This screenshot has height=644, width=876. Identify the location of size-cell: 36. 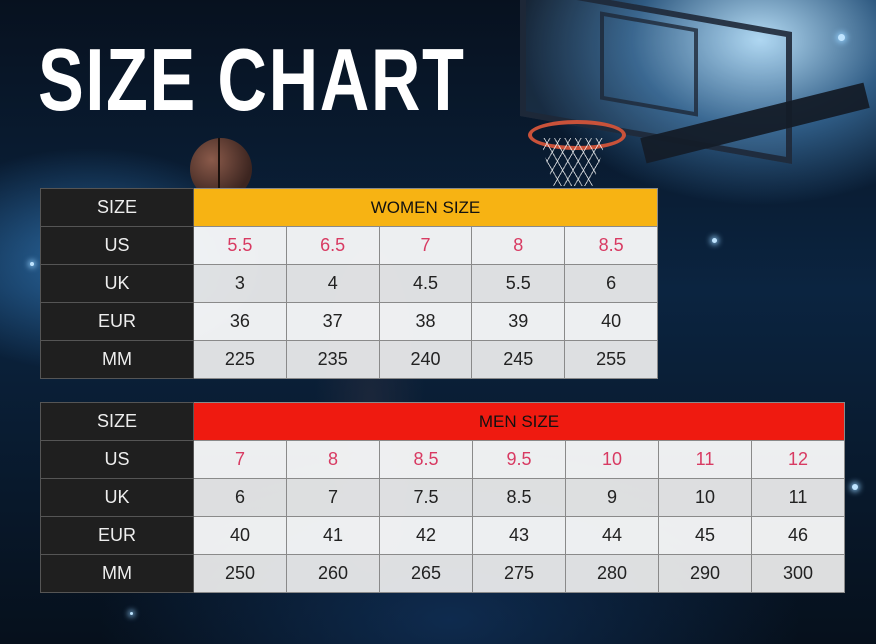
(240, 321).